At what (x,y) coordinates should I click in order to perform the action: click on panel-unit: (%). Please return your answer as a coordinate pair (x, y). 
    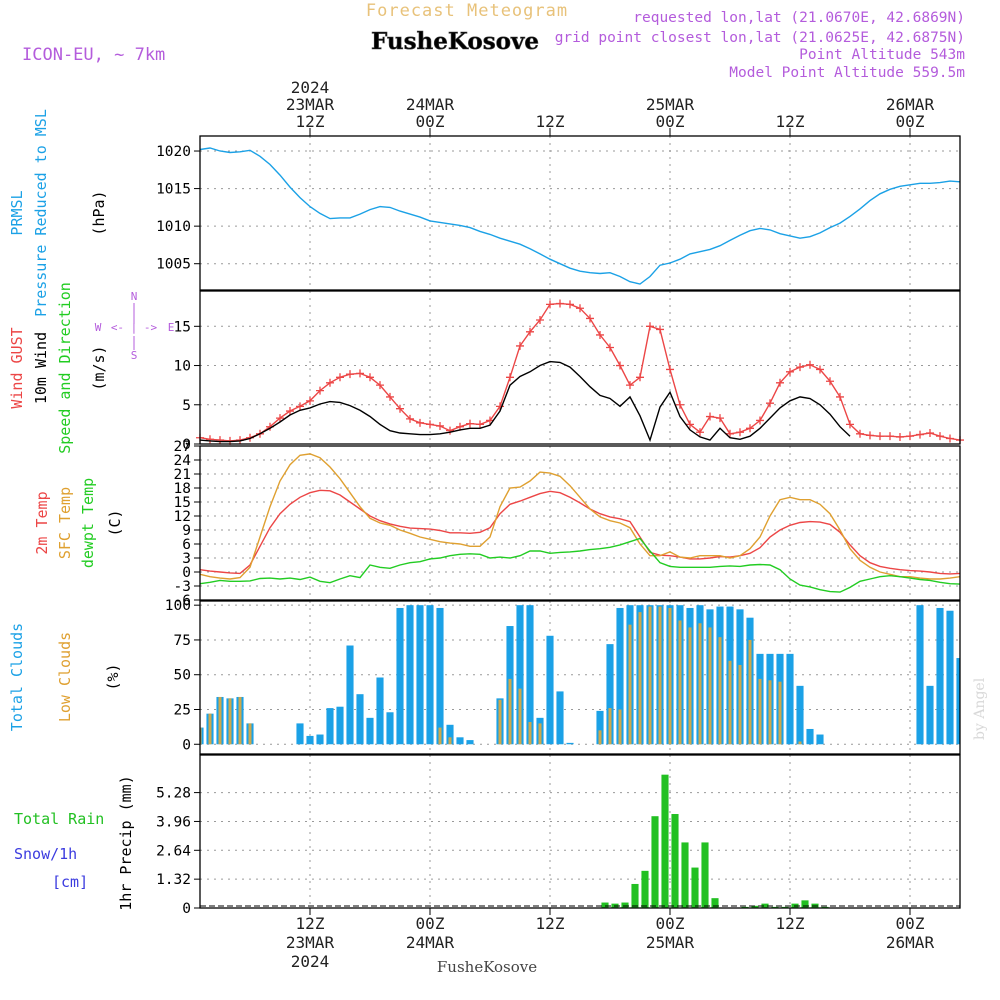
    Looking at the image, I should click on (113, 676).